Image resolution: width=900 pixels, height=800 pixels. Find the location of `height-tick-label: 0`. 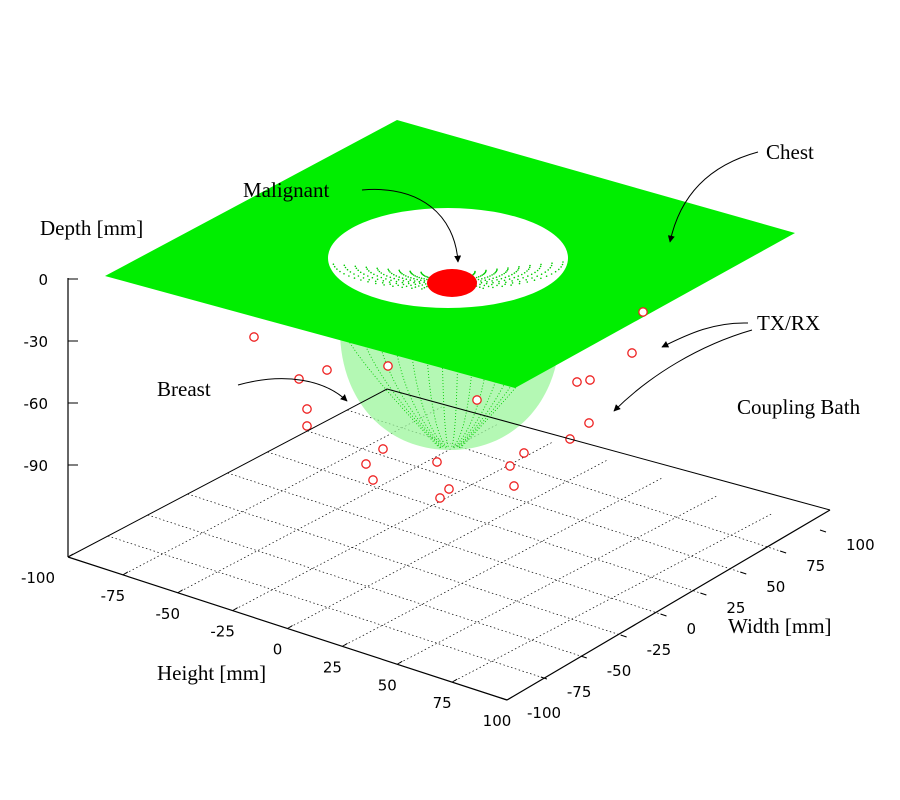

height-tick-label: 0 is located at coordinates (278, 650).